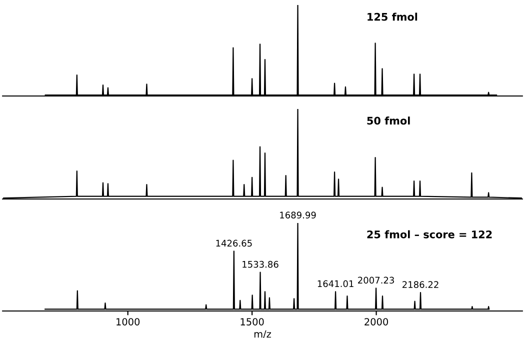 The height and width of the screenshot is (338, 525). Describe the element at coordinates (298, 215) in the screenshot. I see `annotation: 1689.99` at that location.